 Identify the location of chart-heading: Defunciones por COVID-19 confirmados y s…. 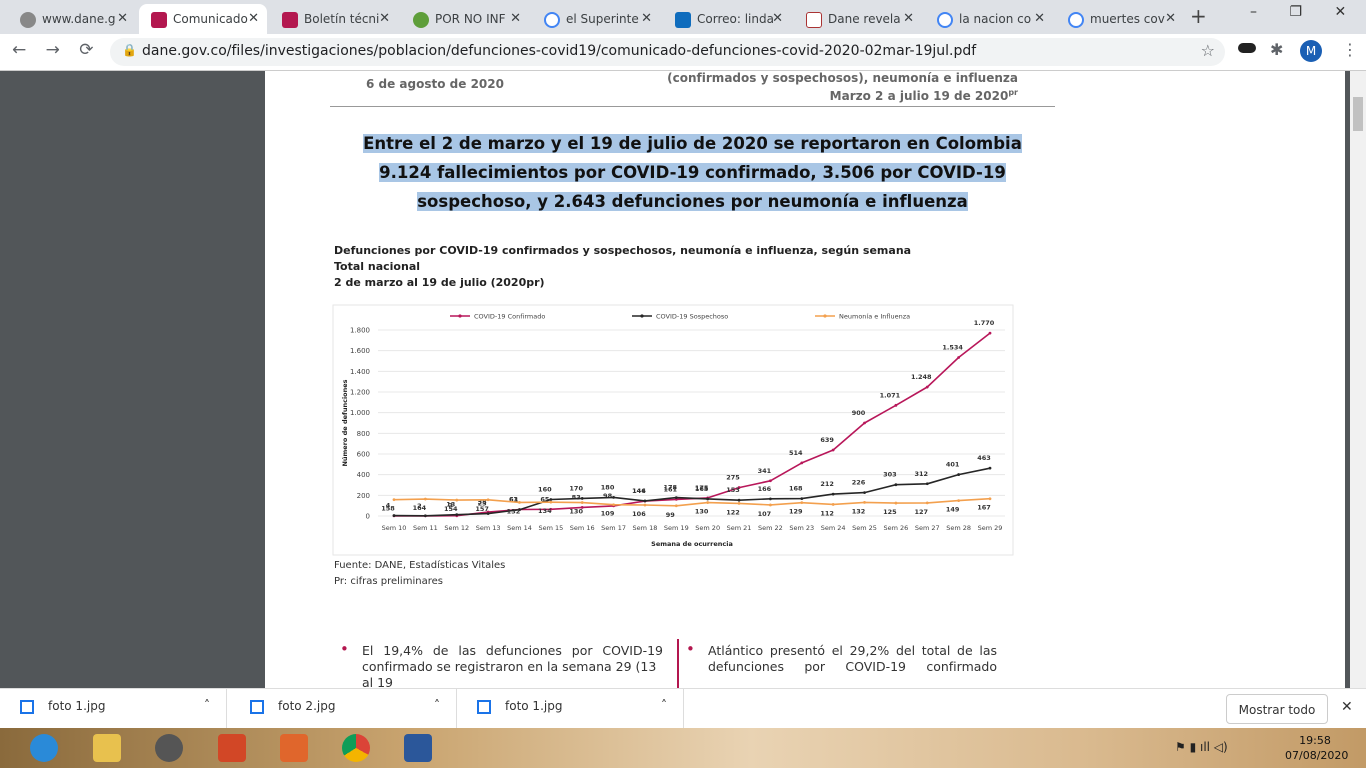
(622, 267).